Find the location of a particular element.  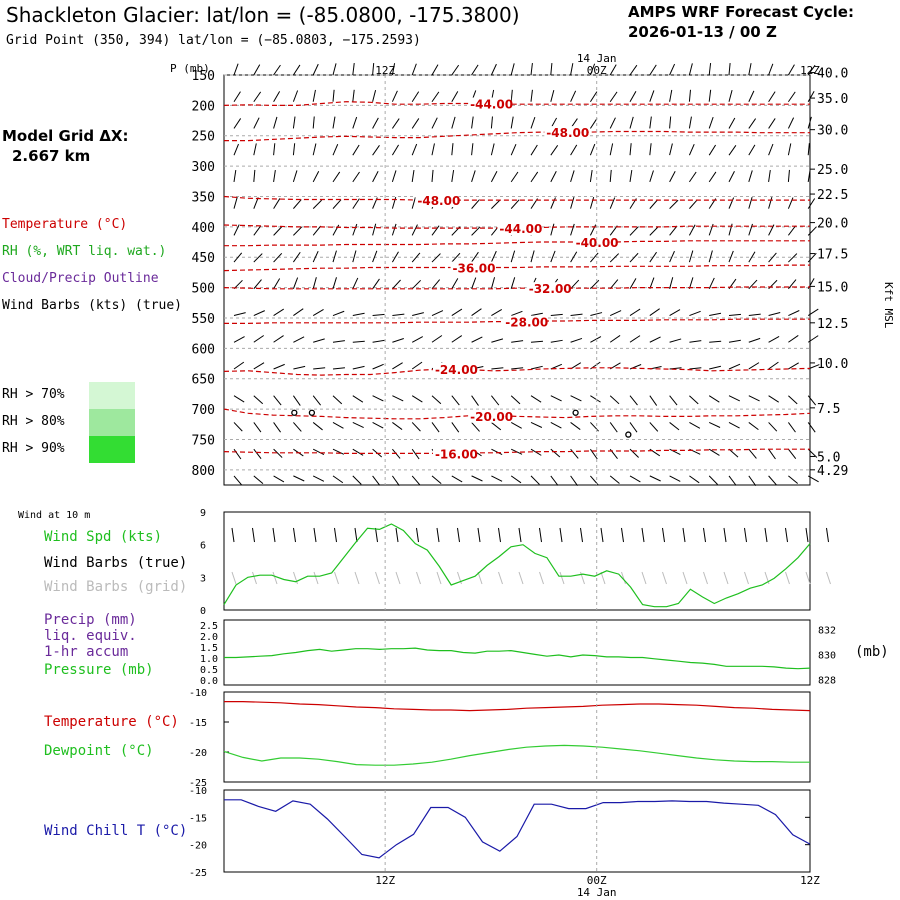

pressure-tick-label: 450 is located at coordinates (203, 258).